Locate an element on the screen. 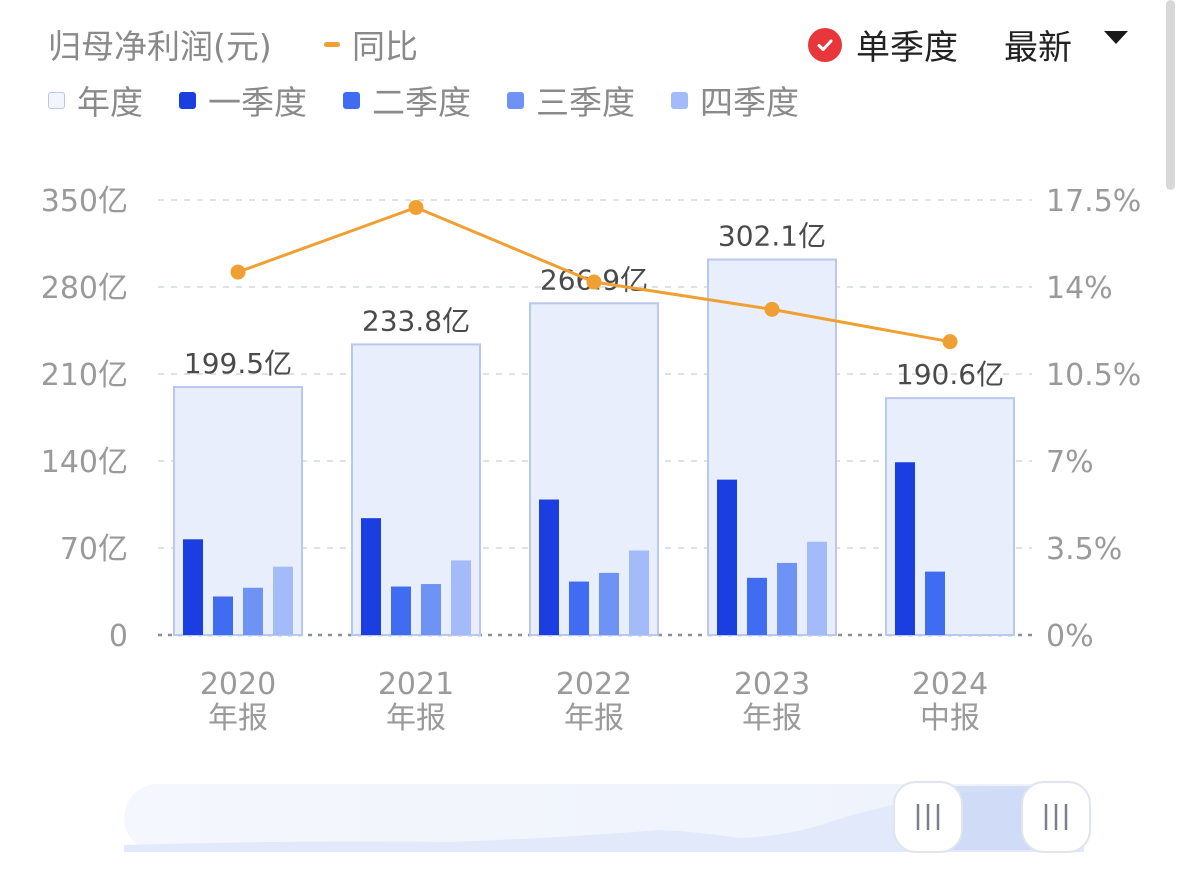 The height and width of the screenshot is (896, 1179). legend-item-q2: 二季度 is located at coordinates (407, 100).